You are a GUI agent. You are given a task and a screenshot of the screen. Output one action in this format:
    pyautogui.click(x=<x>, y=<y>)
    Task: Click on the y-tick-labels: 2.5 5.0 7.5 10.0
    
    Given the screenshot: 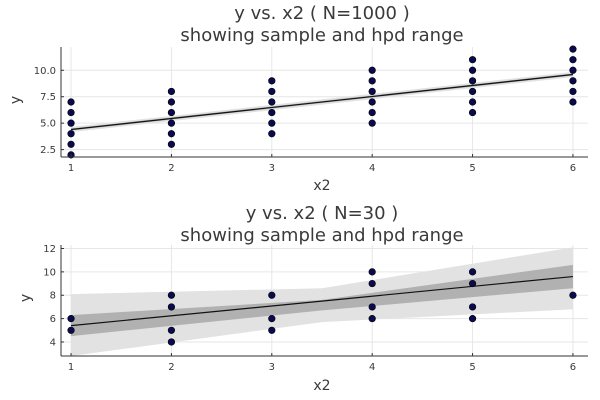 What is the action you would take?
    pyautogui.click(x=45, y=111)
    